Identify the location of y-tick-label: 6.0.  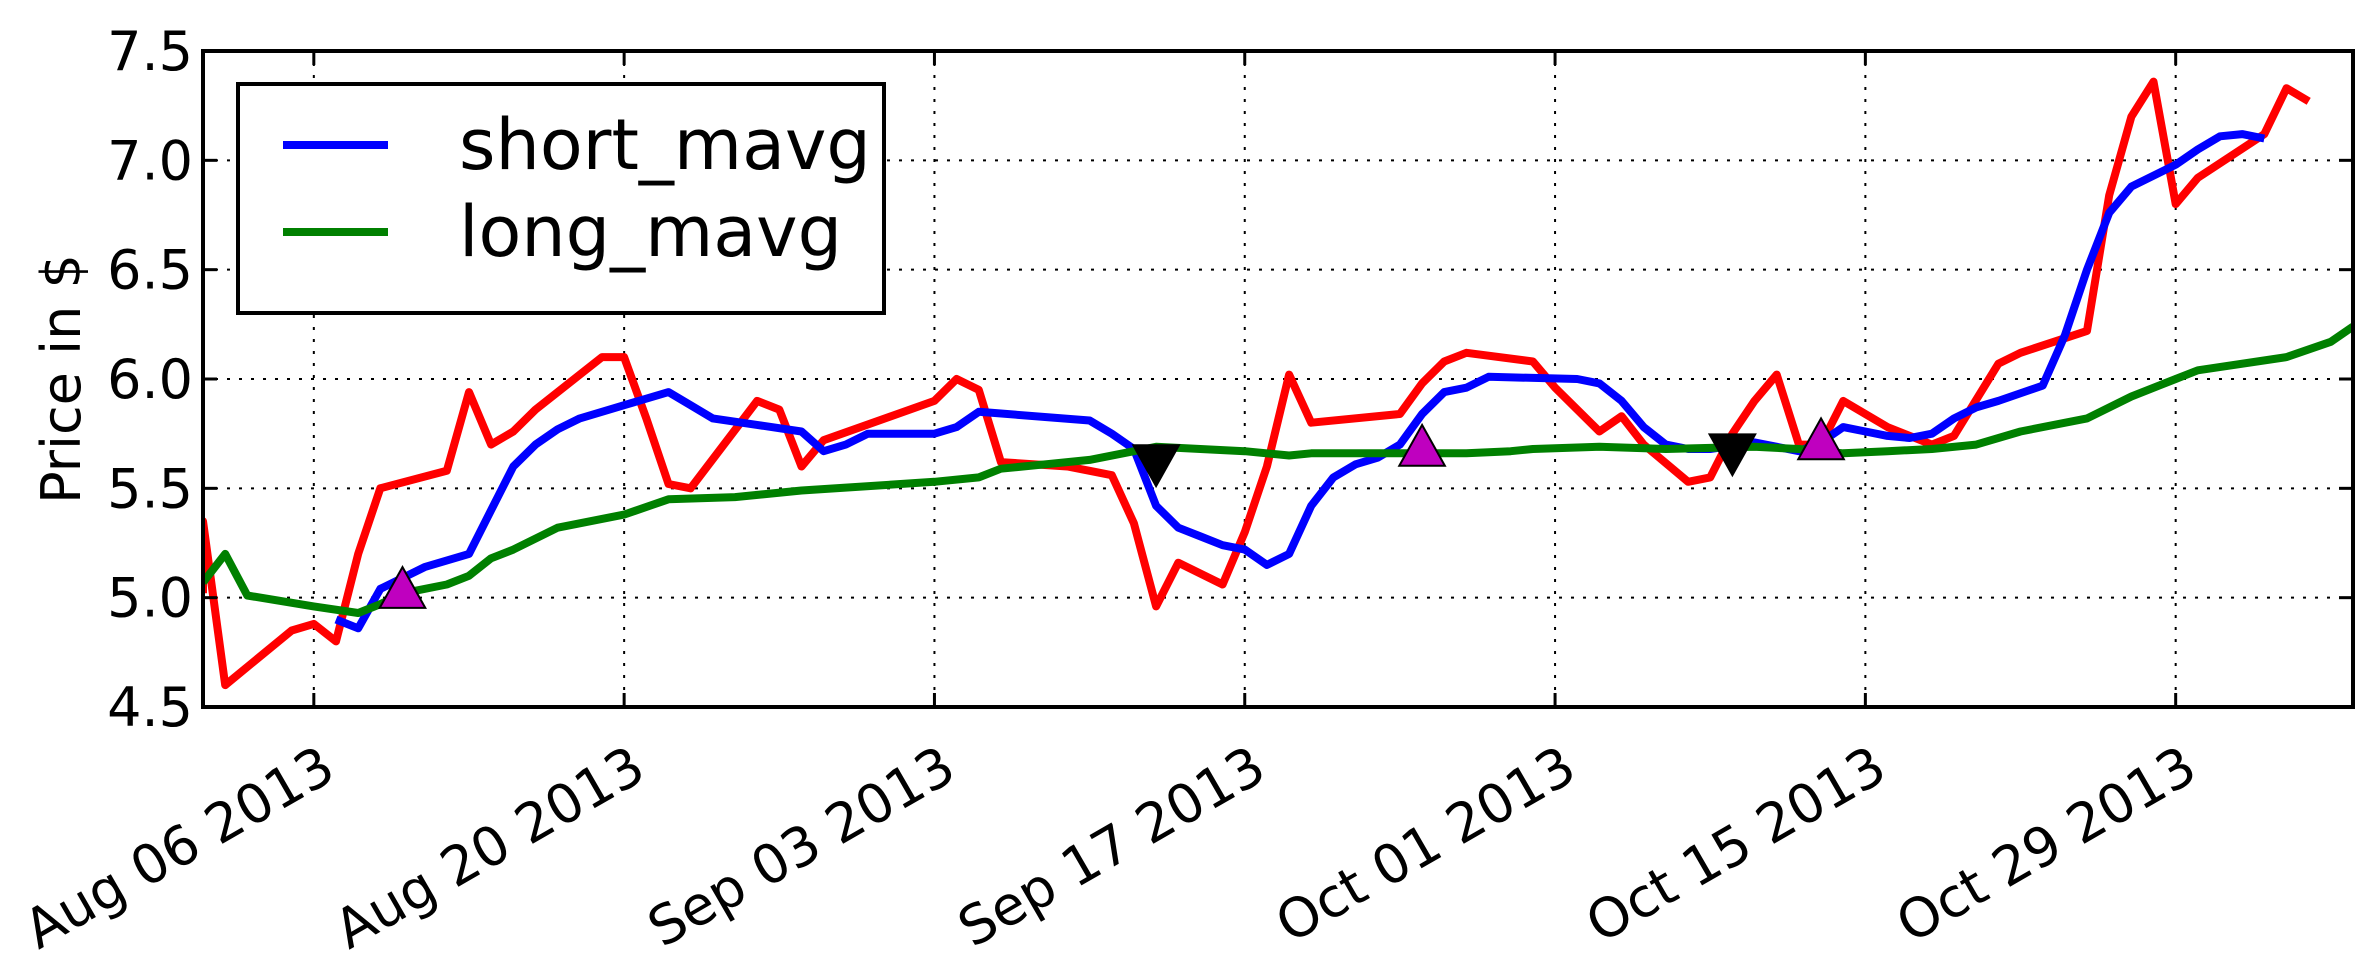
(150, 379).